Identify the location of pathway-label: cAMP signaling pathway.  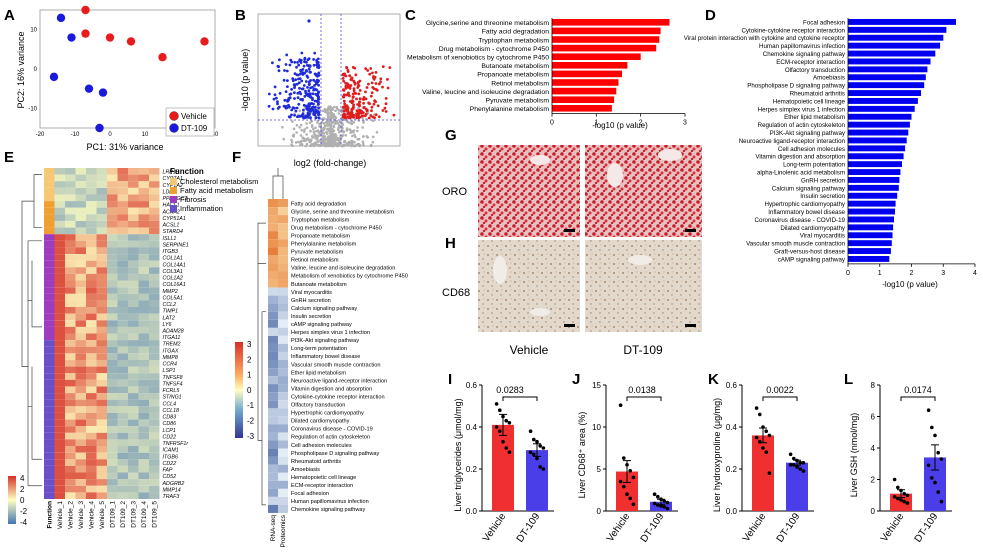
(321, 325).